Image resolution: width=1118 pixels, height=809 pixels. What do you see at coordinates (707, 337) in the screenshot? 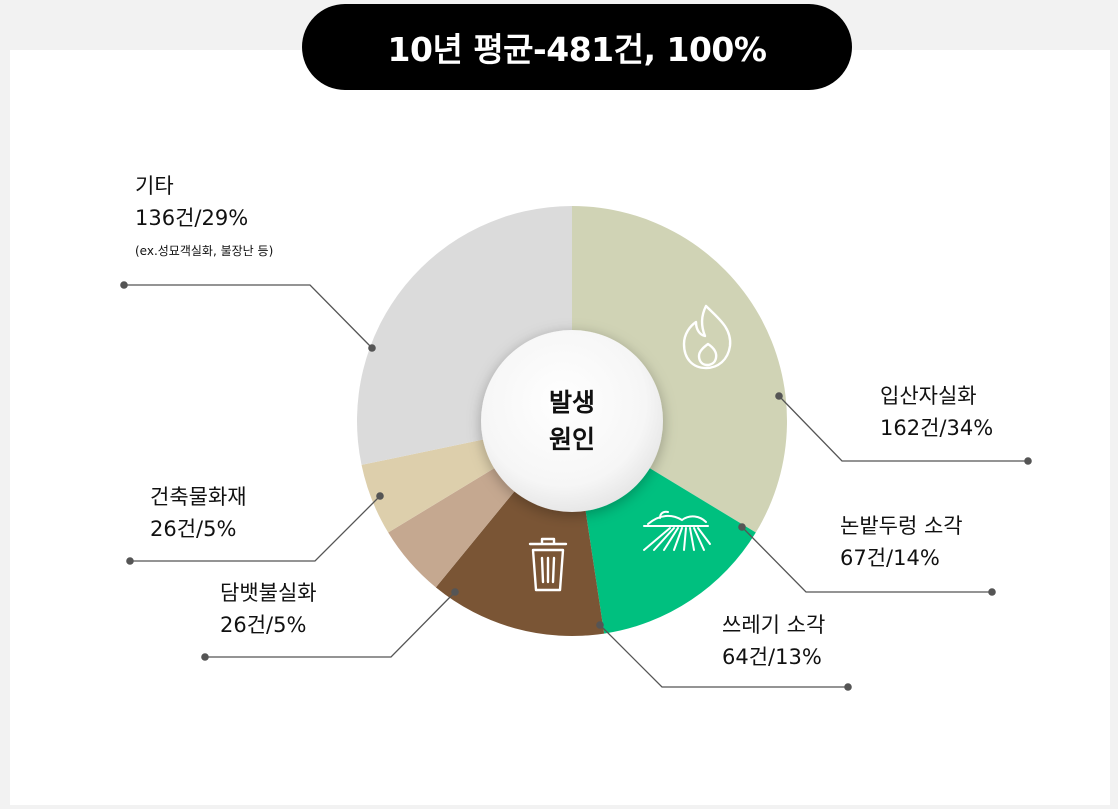
I see `fire-icon` at bounding box center [707, 337].